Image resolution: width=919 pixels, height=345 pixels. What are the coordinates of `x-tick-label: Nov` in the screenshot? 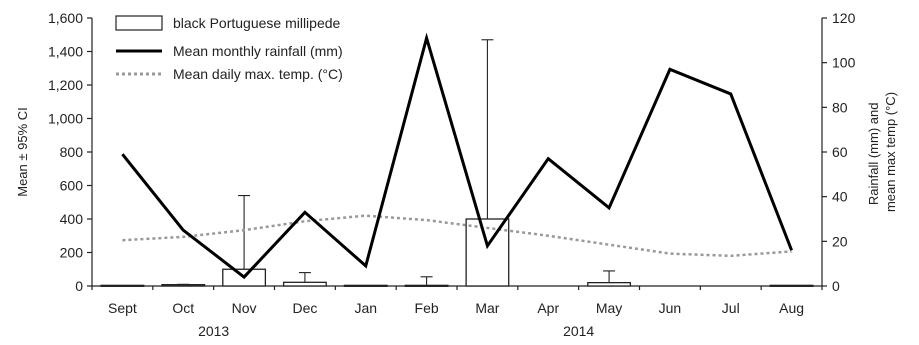 It's located at (244, 308).